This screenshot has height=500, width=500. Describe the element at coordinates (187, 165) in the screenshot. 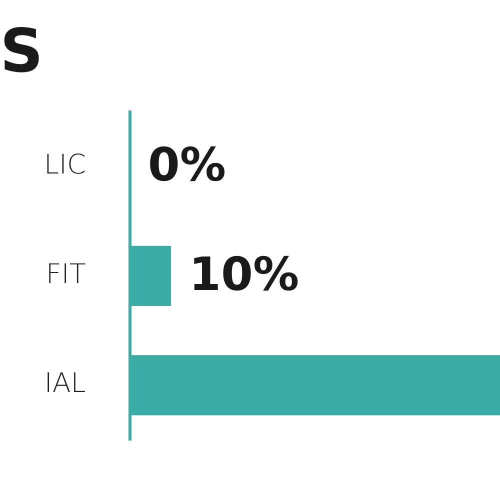

I see `data-label: 0%` at that location.